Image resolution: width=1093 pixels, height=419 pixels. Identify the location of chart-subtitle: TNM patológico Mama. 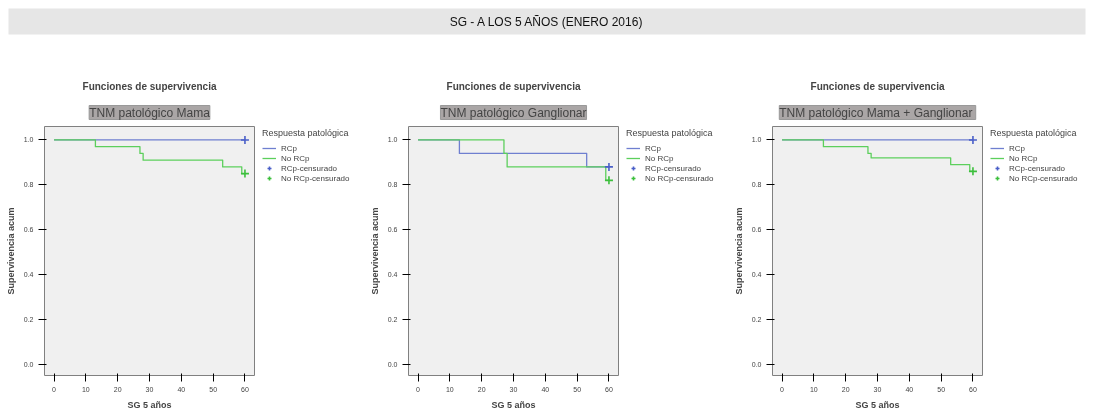
(150, 112).